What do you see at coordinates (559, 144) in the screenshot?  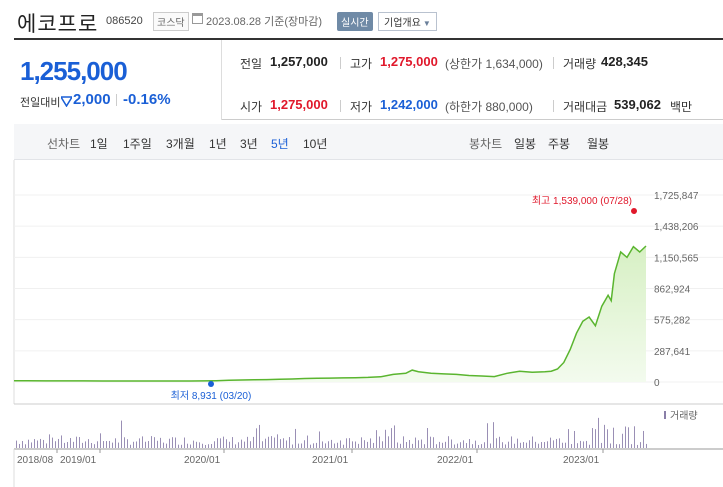 I see `candle-weekly: 주봉` at bounding box center [559, 144].